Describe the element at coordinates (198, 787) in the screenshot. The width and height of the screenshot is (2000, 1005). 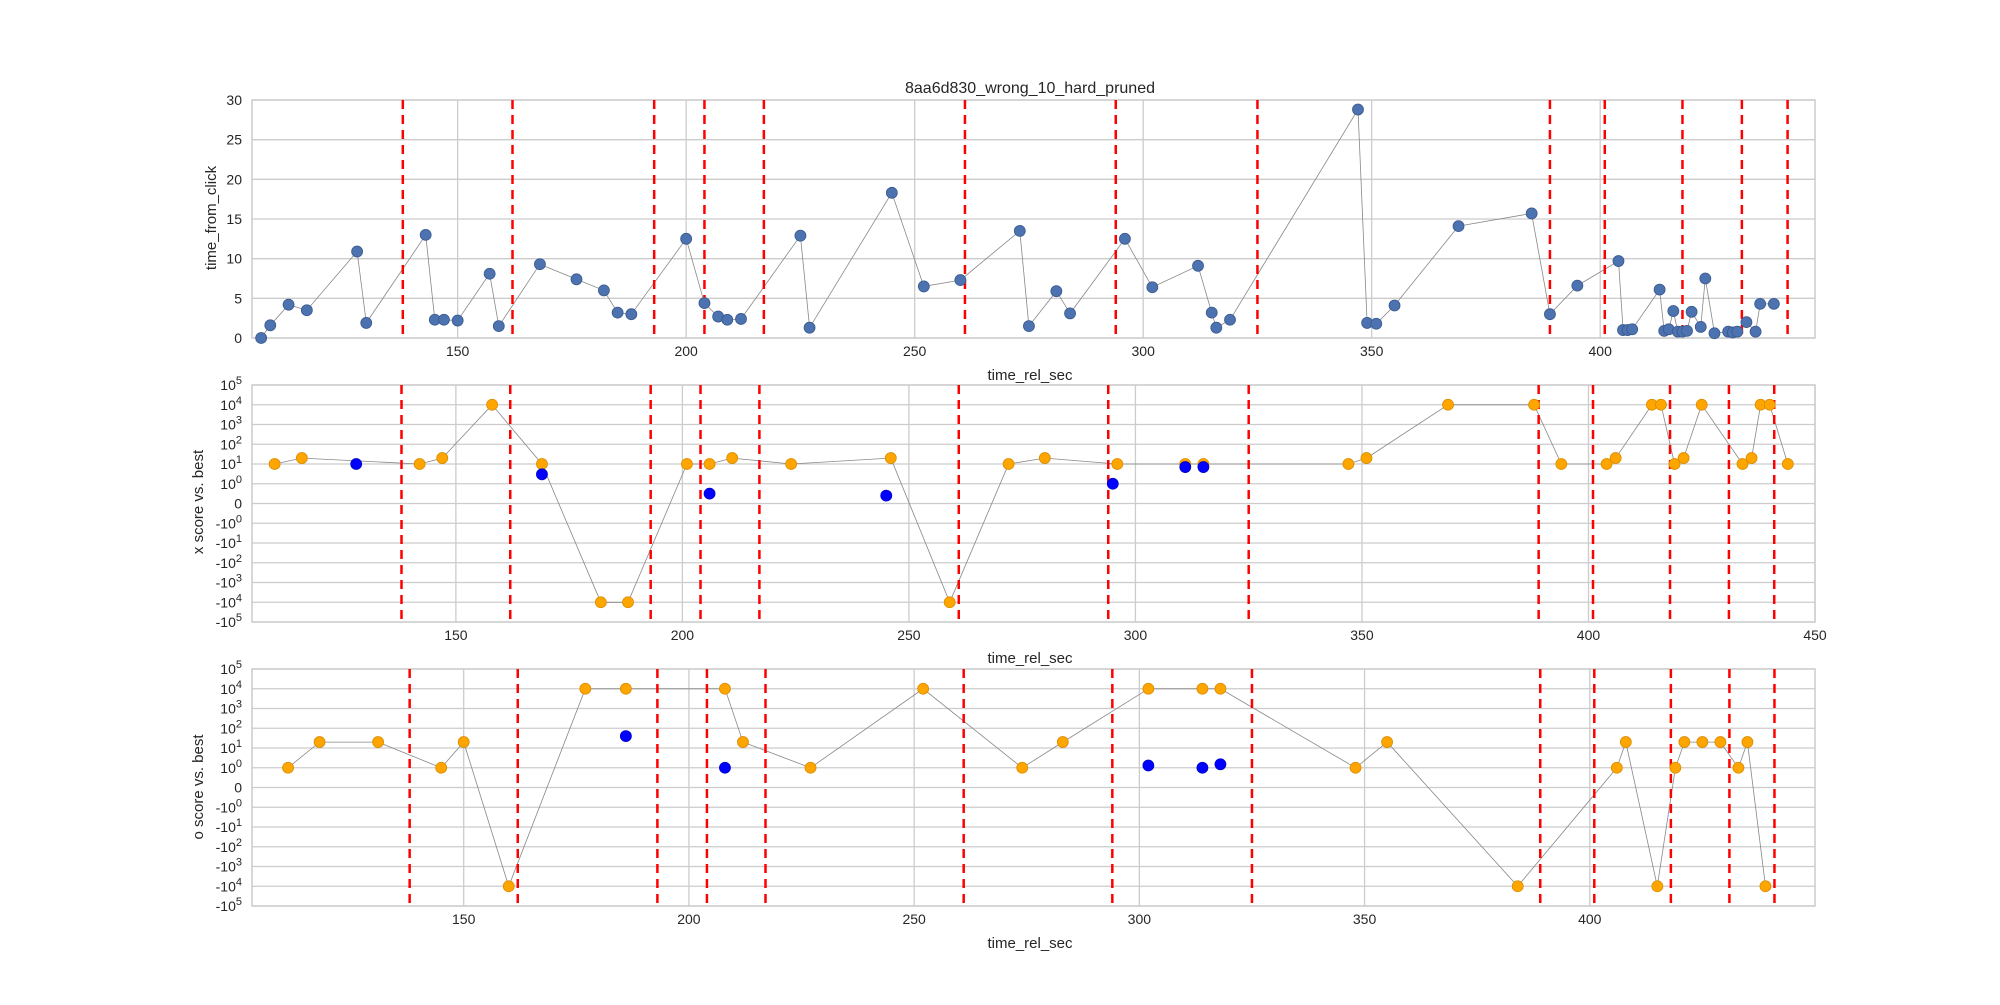
I see `y-axis-label-bottom: o score vs. best` at that location.